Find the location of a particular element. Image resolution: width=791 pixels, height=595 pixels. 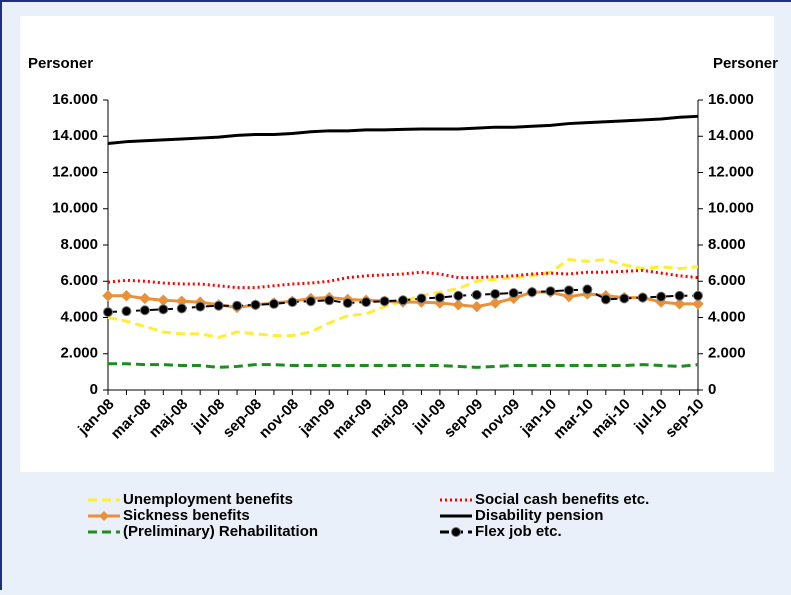

y-axis-label: Personer is located at coordinates (60, 63).